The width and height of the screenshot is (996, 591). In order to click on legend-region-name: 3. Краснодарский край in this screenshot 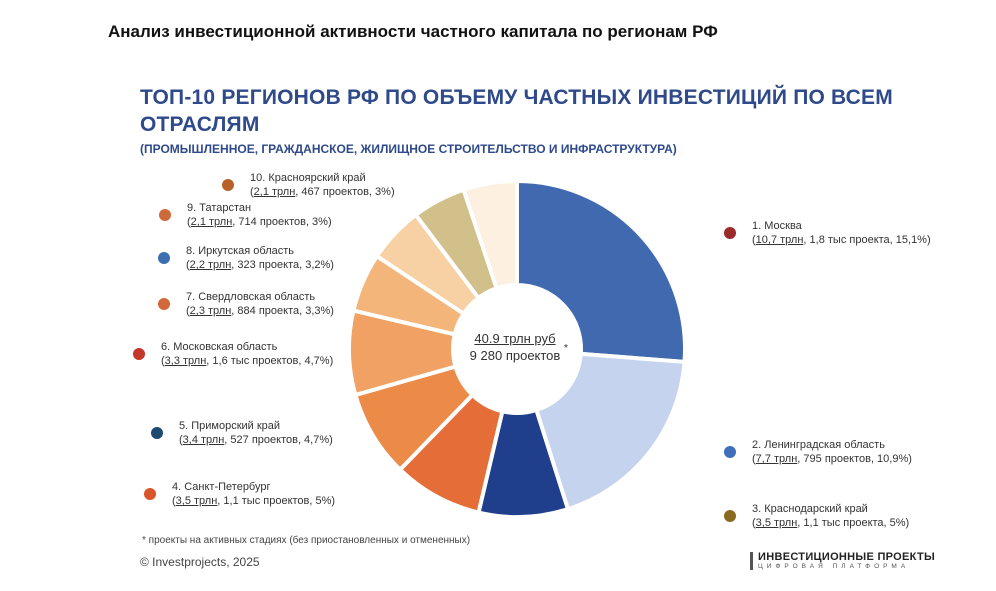, I will do `click(810, 509)`.